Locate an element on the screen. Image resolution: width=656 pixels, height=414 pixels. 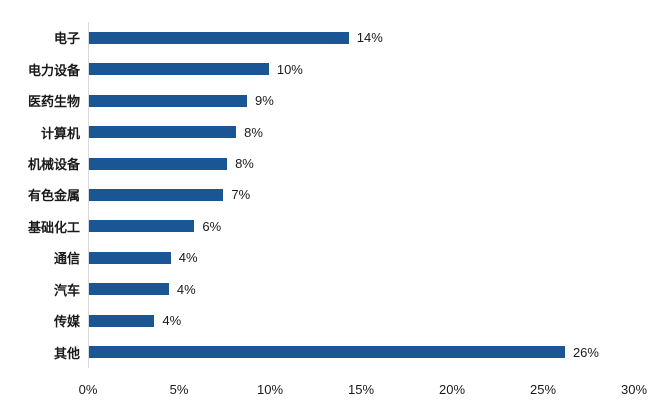
category-axis: 电子电力设备医药生物计算机机械设备有色金属基础化工通信汽车传媒其他 is located at coordinates (40, 195).